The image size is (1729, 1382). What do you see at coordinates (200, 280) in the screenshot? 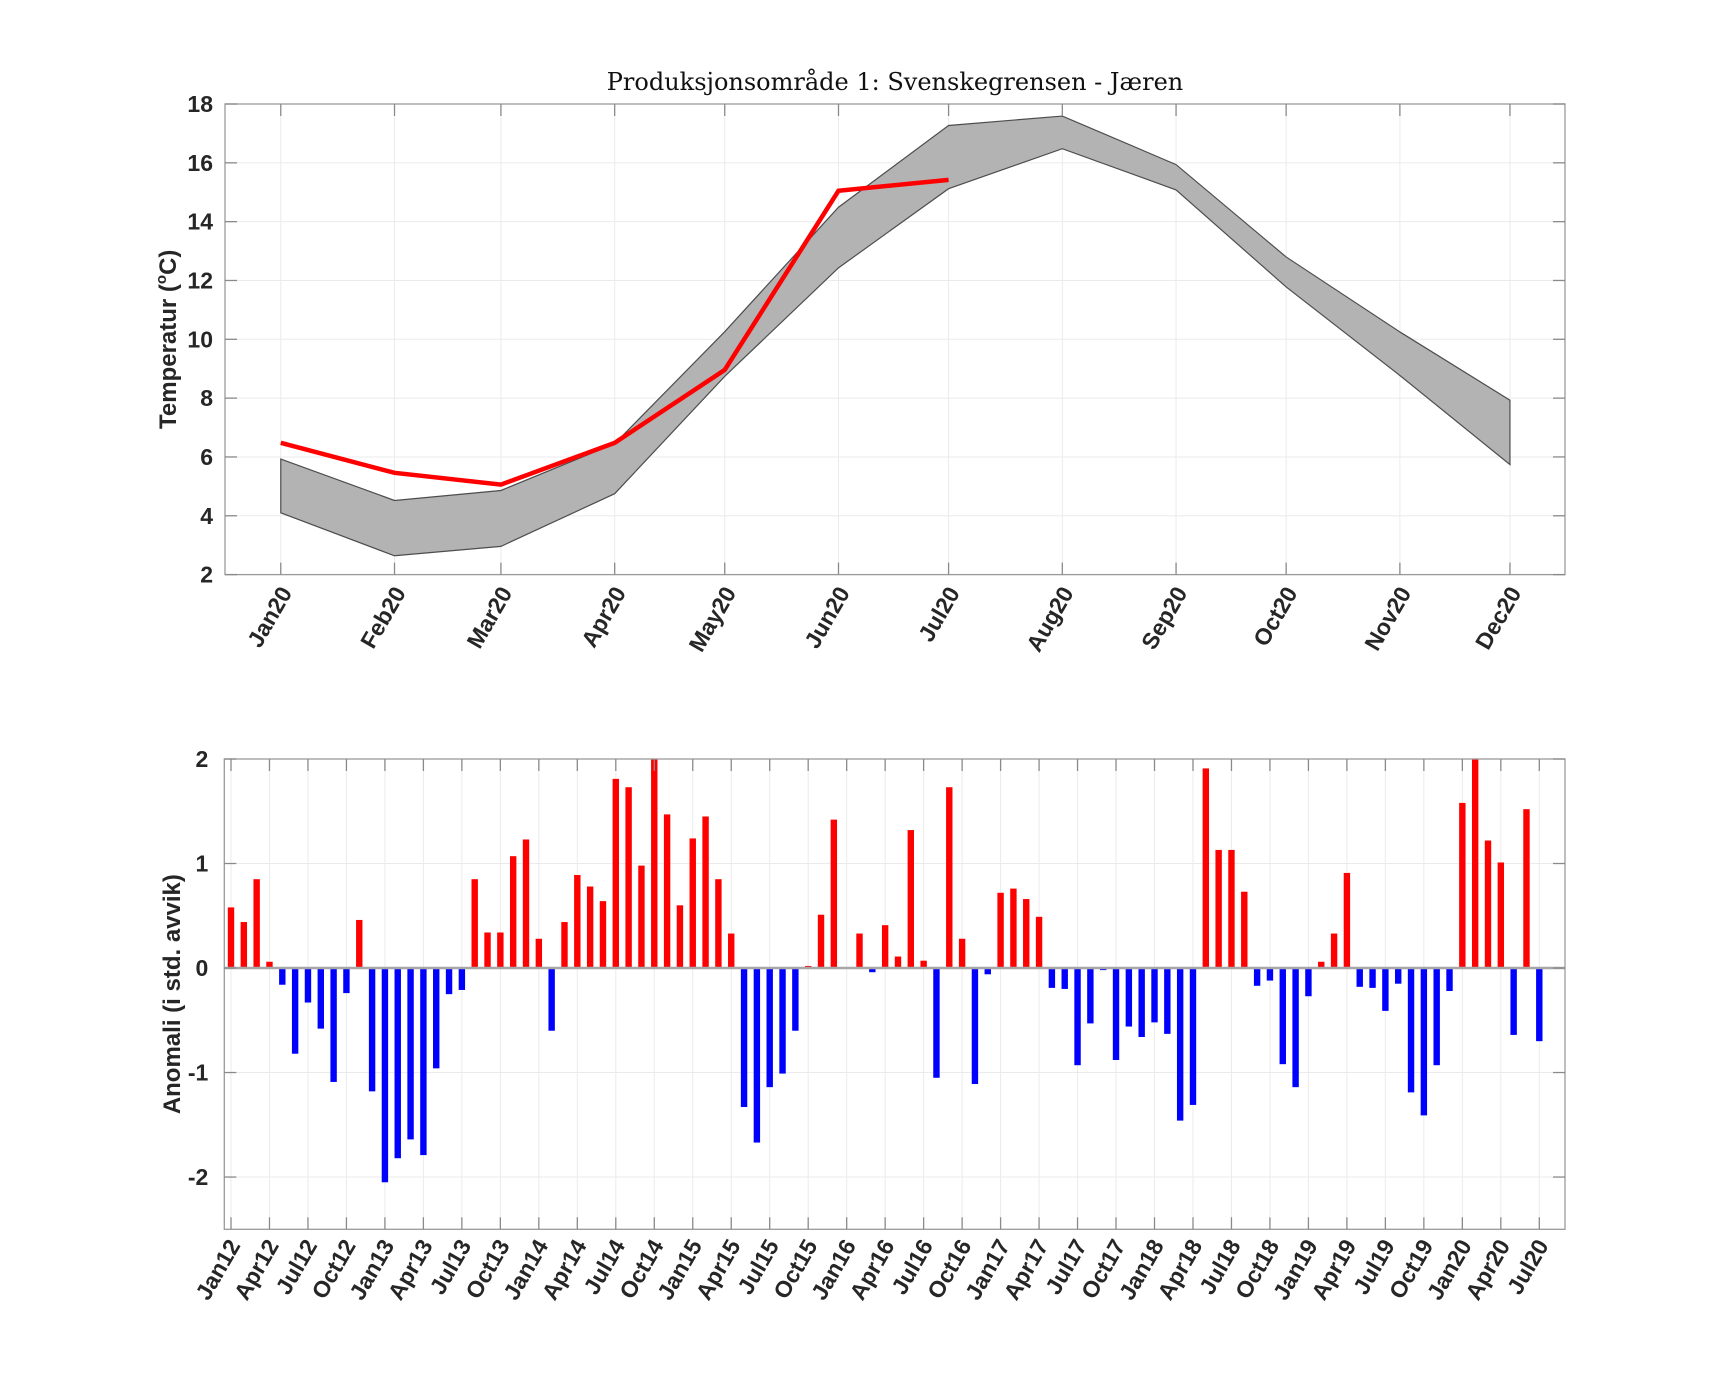
I see `y-tick-label: 12` at bounding box center [200, 280].